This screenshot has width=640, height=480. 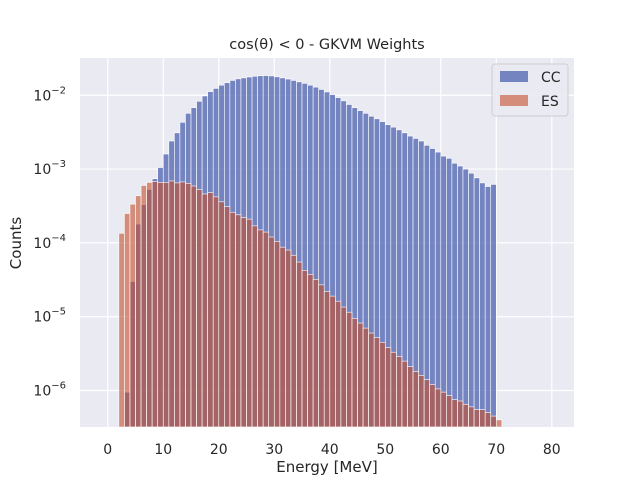 I want to click on x-tick-label: 30, so click(x=274, y=450).